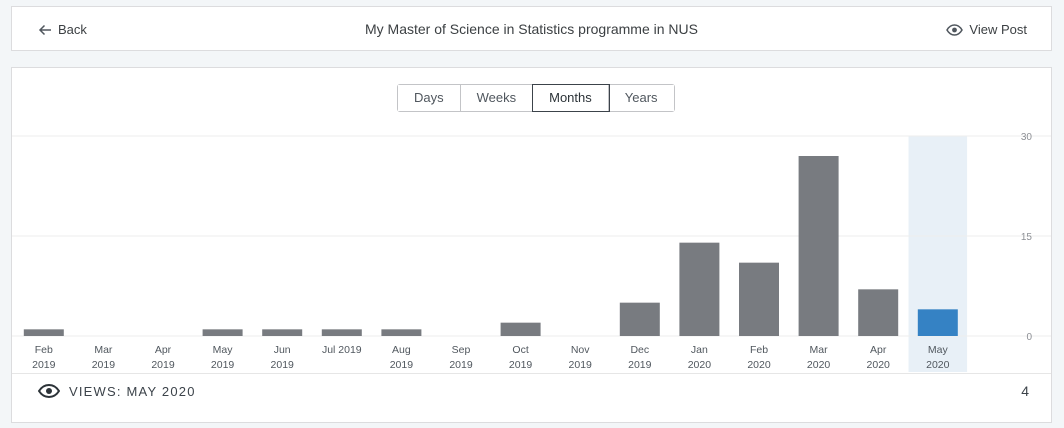 This screenshot has width=1064, height=428. Describe the element at coordinates (531, 390) in the screenshot. I see `stats-footer: VIEWS: MAY 2020 4` at that location.